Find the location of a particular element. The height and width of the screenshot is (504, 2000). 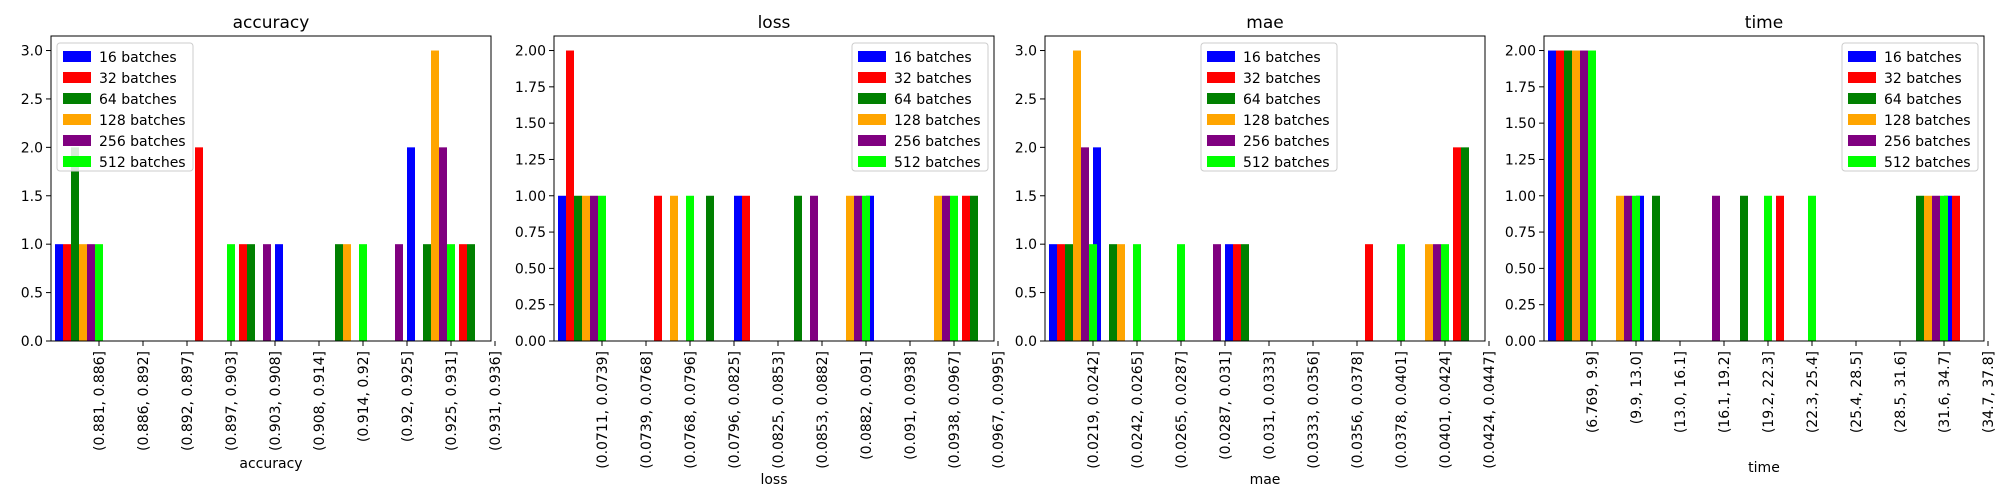

x-tick-label: (0.0967, 0.0995] is located at coordinates (999, 410).